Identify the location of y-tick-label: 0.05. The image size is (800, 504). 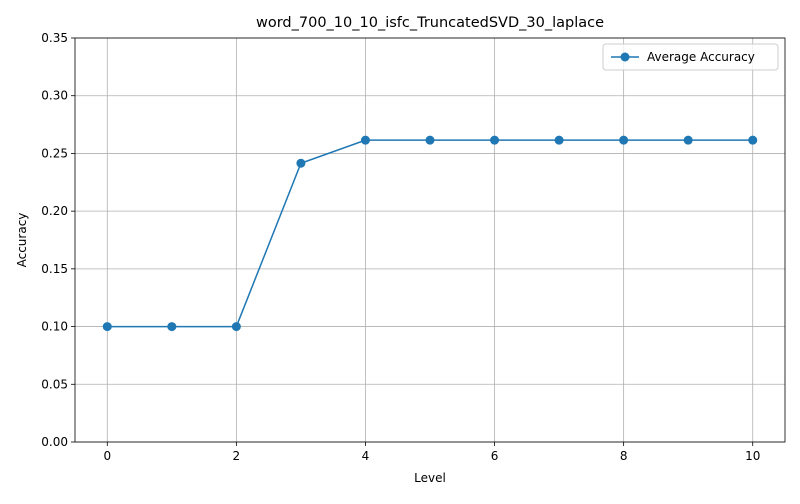
(54, 384).